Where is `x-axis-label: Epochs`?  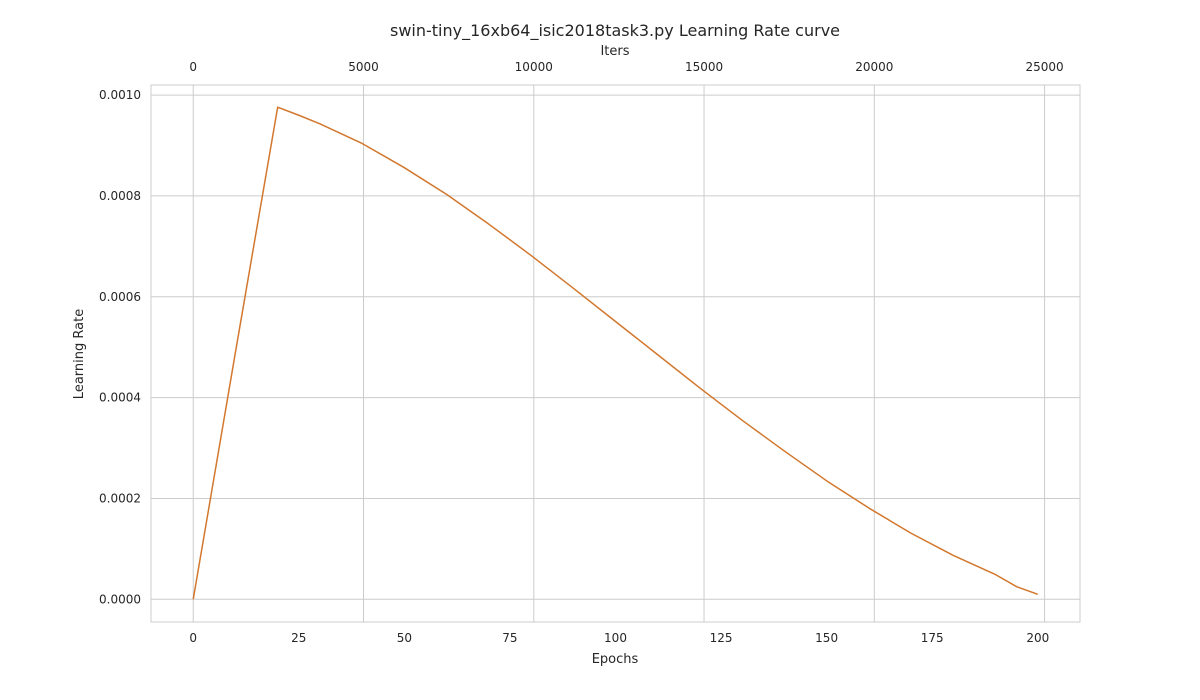 x-axis-label: Epochs is located at coordinates (615, 659).